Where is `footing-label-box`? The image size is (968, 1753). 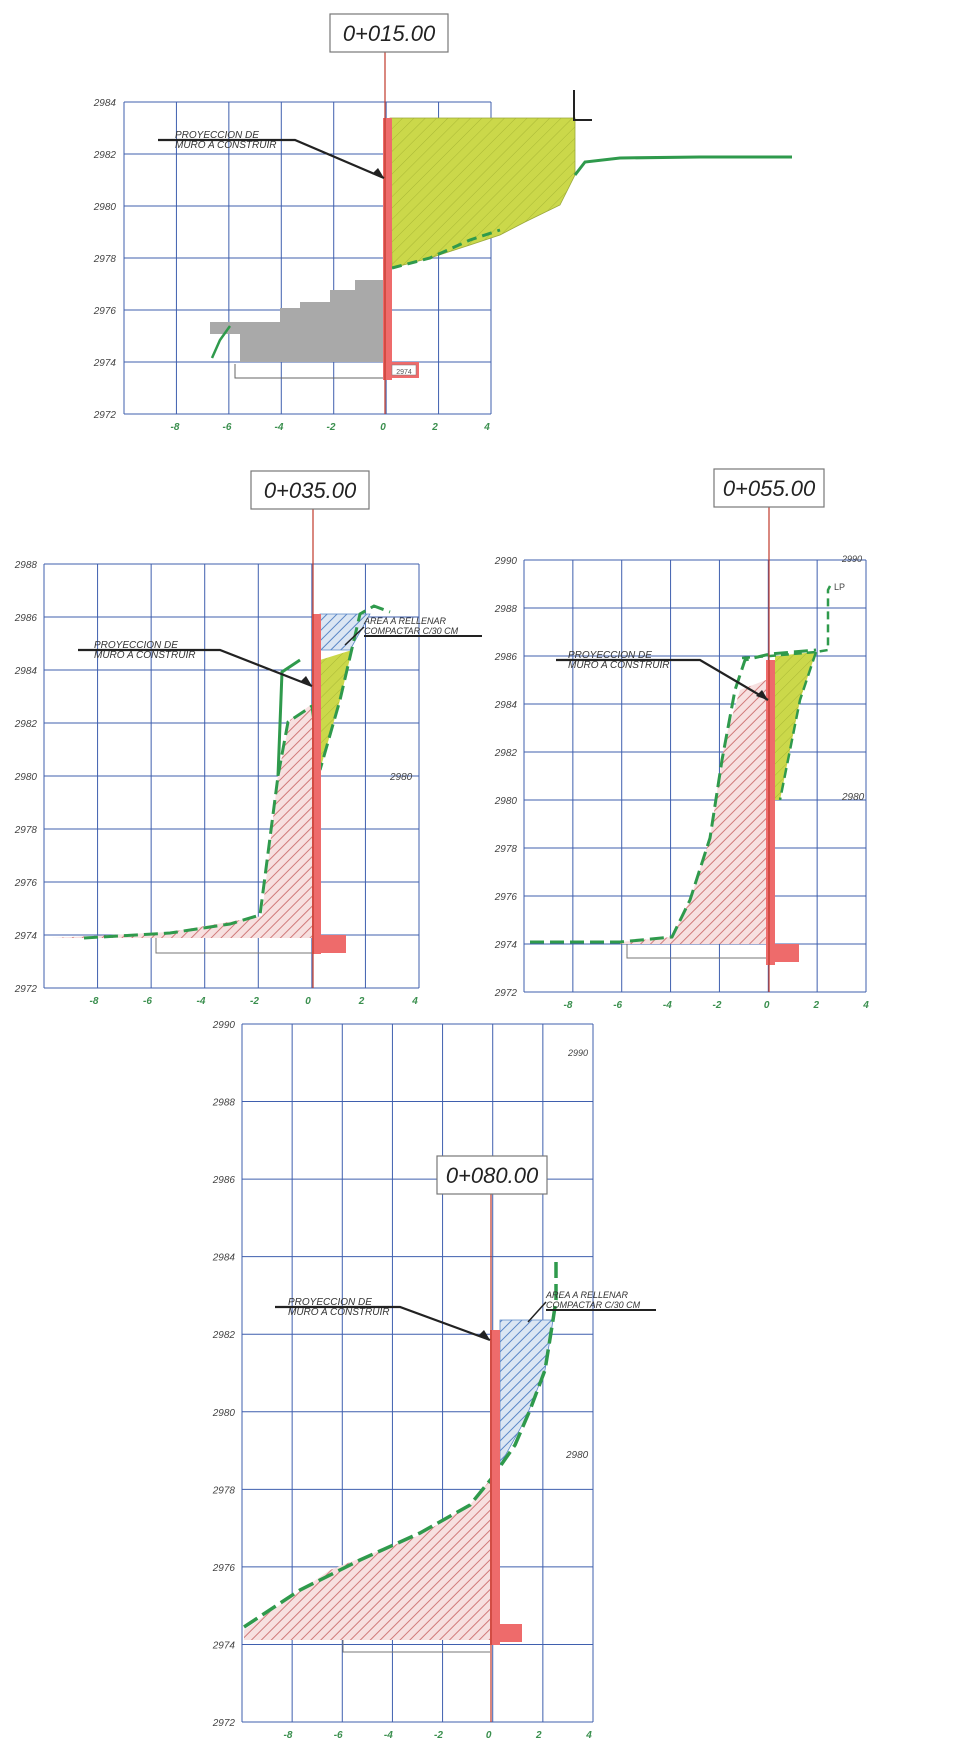 footing-label-box is located at coordinates (404, 370).